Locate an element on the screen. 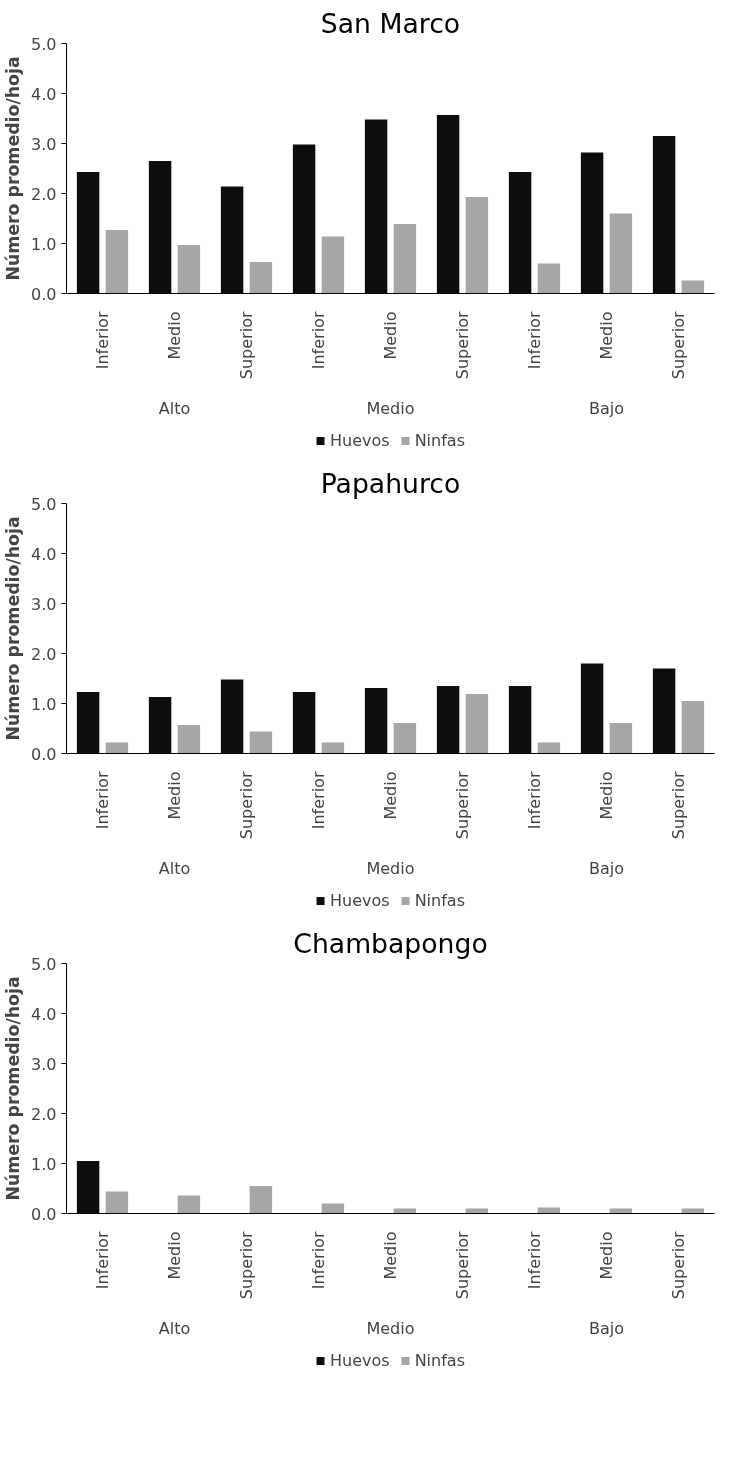  chart-title: Chambapongo is located at coordinates (390, 943).